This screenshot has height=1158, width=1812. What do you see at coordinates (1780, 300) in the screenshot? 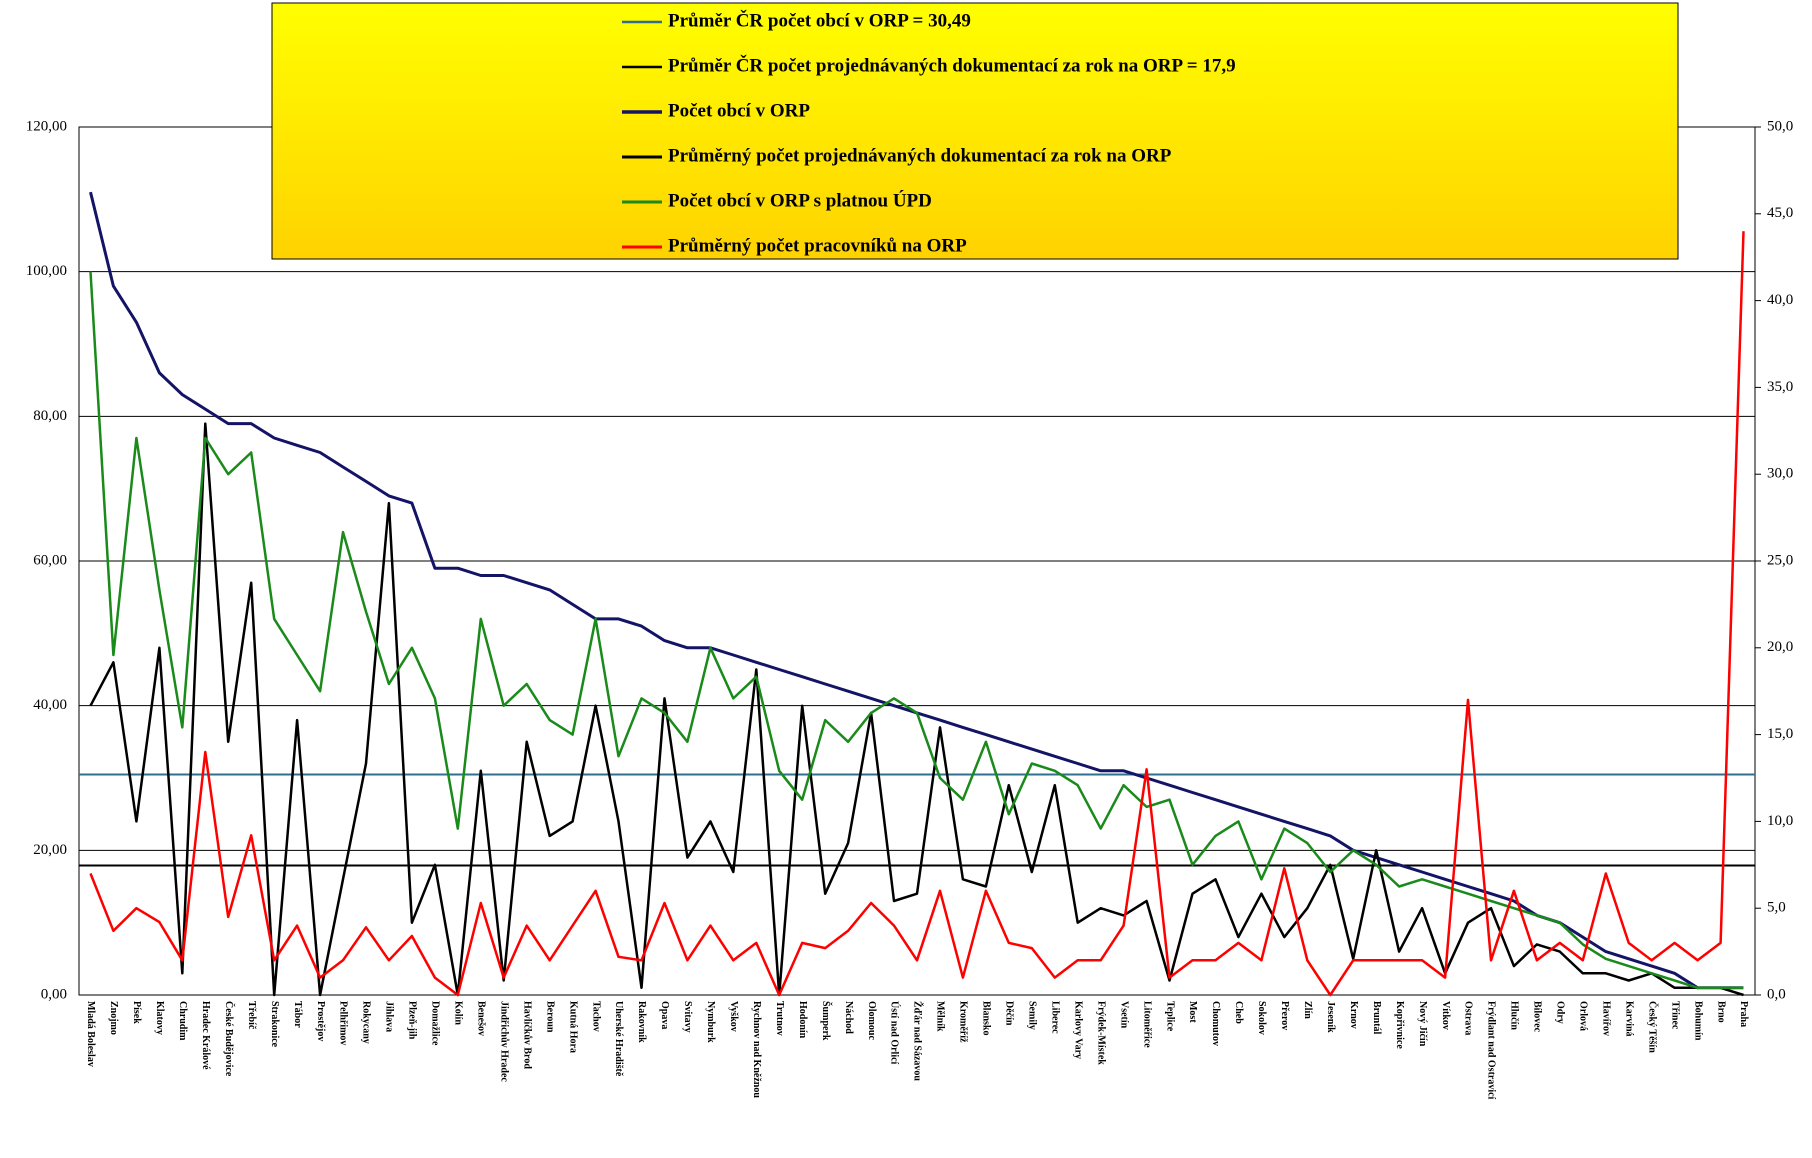
I see `y2-tick-label: 40,0` at bounding box center [1780, 300].